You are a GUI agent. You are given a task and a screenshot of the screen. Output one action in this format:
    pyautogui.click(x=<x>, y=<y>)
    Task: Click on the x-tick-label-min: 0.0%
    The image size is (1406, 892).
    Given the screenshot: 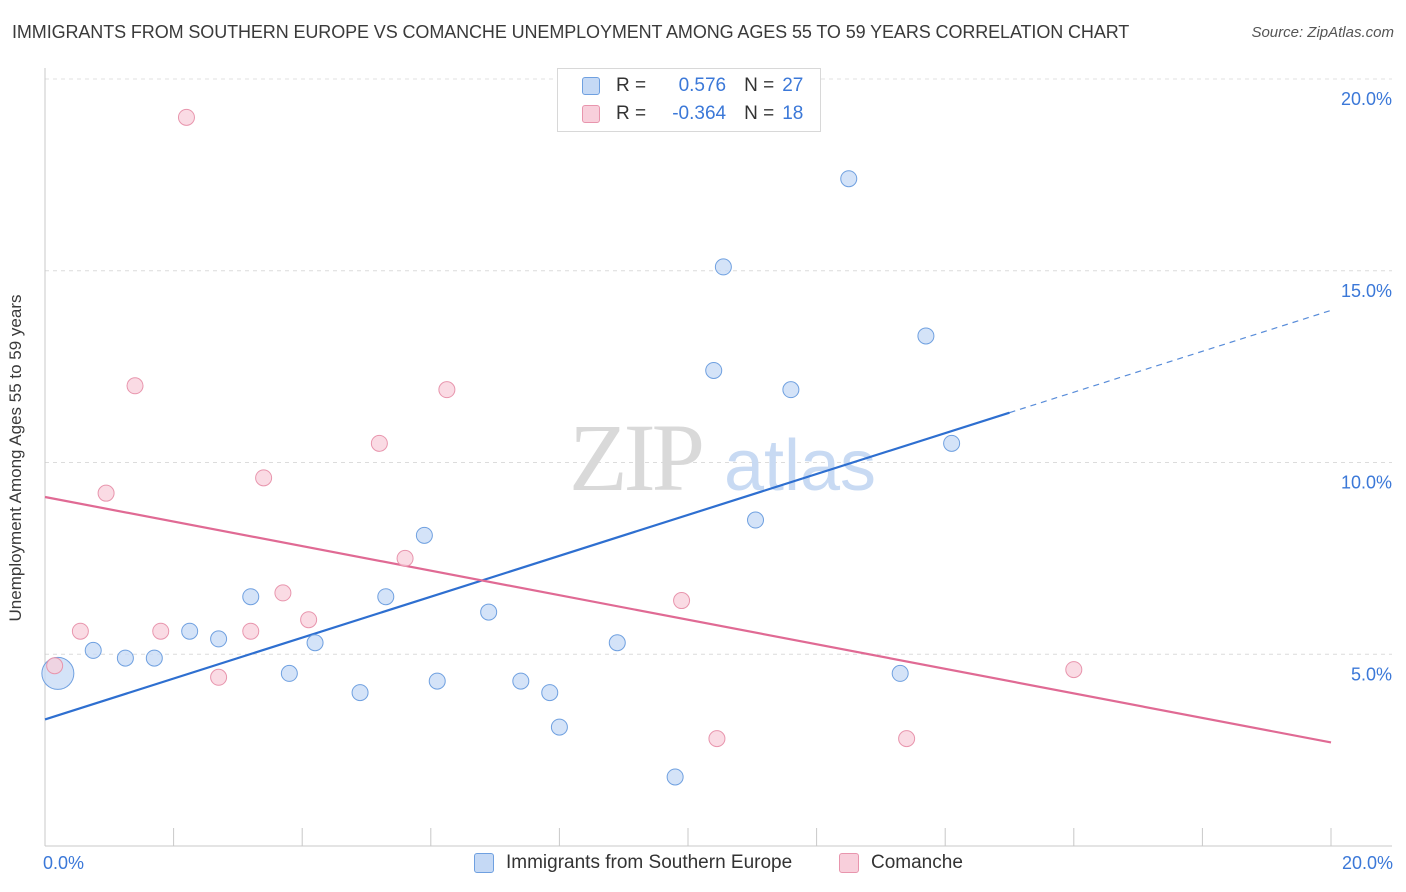 What is the action you would take?
    pyautogui.click(x=63, y=863)
    